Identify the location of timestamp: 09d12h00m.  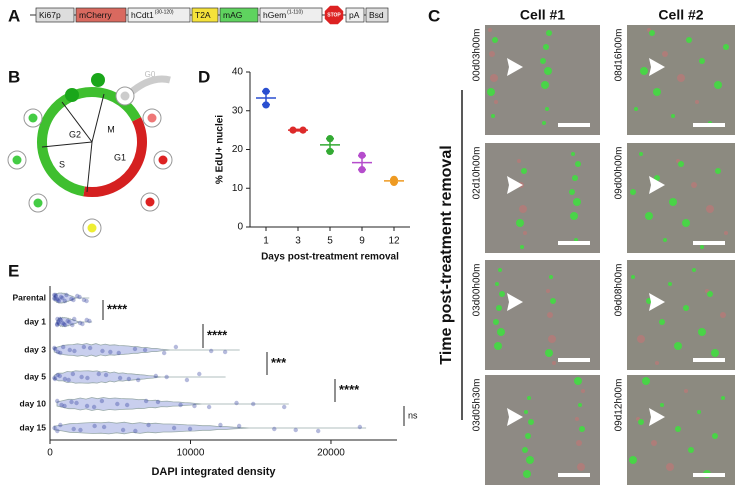
(619, 405).